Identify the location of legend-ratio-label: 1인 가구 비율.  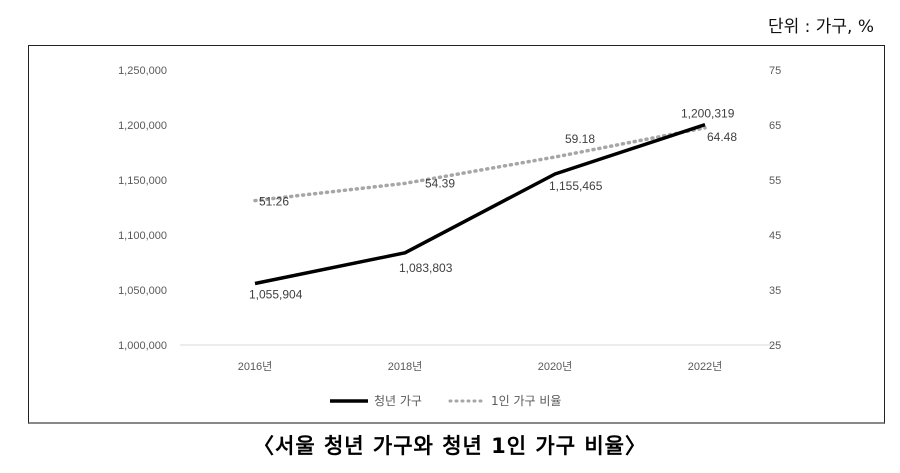
(526, 401).